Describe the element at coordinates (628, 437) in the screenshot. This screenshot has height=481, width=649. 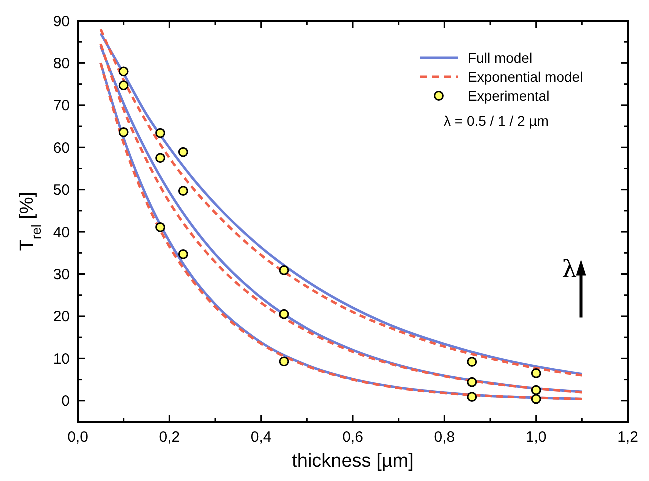
I see `x-tick-label: 1,2` at that location.